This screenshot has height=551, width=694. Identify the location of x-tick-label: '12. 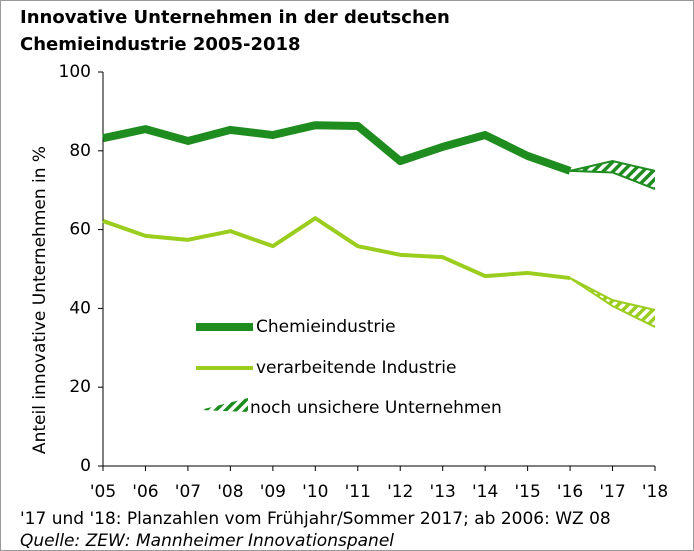
(400, 492).